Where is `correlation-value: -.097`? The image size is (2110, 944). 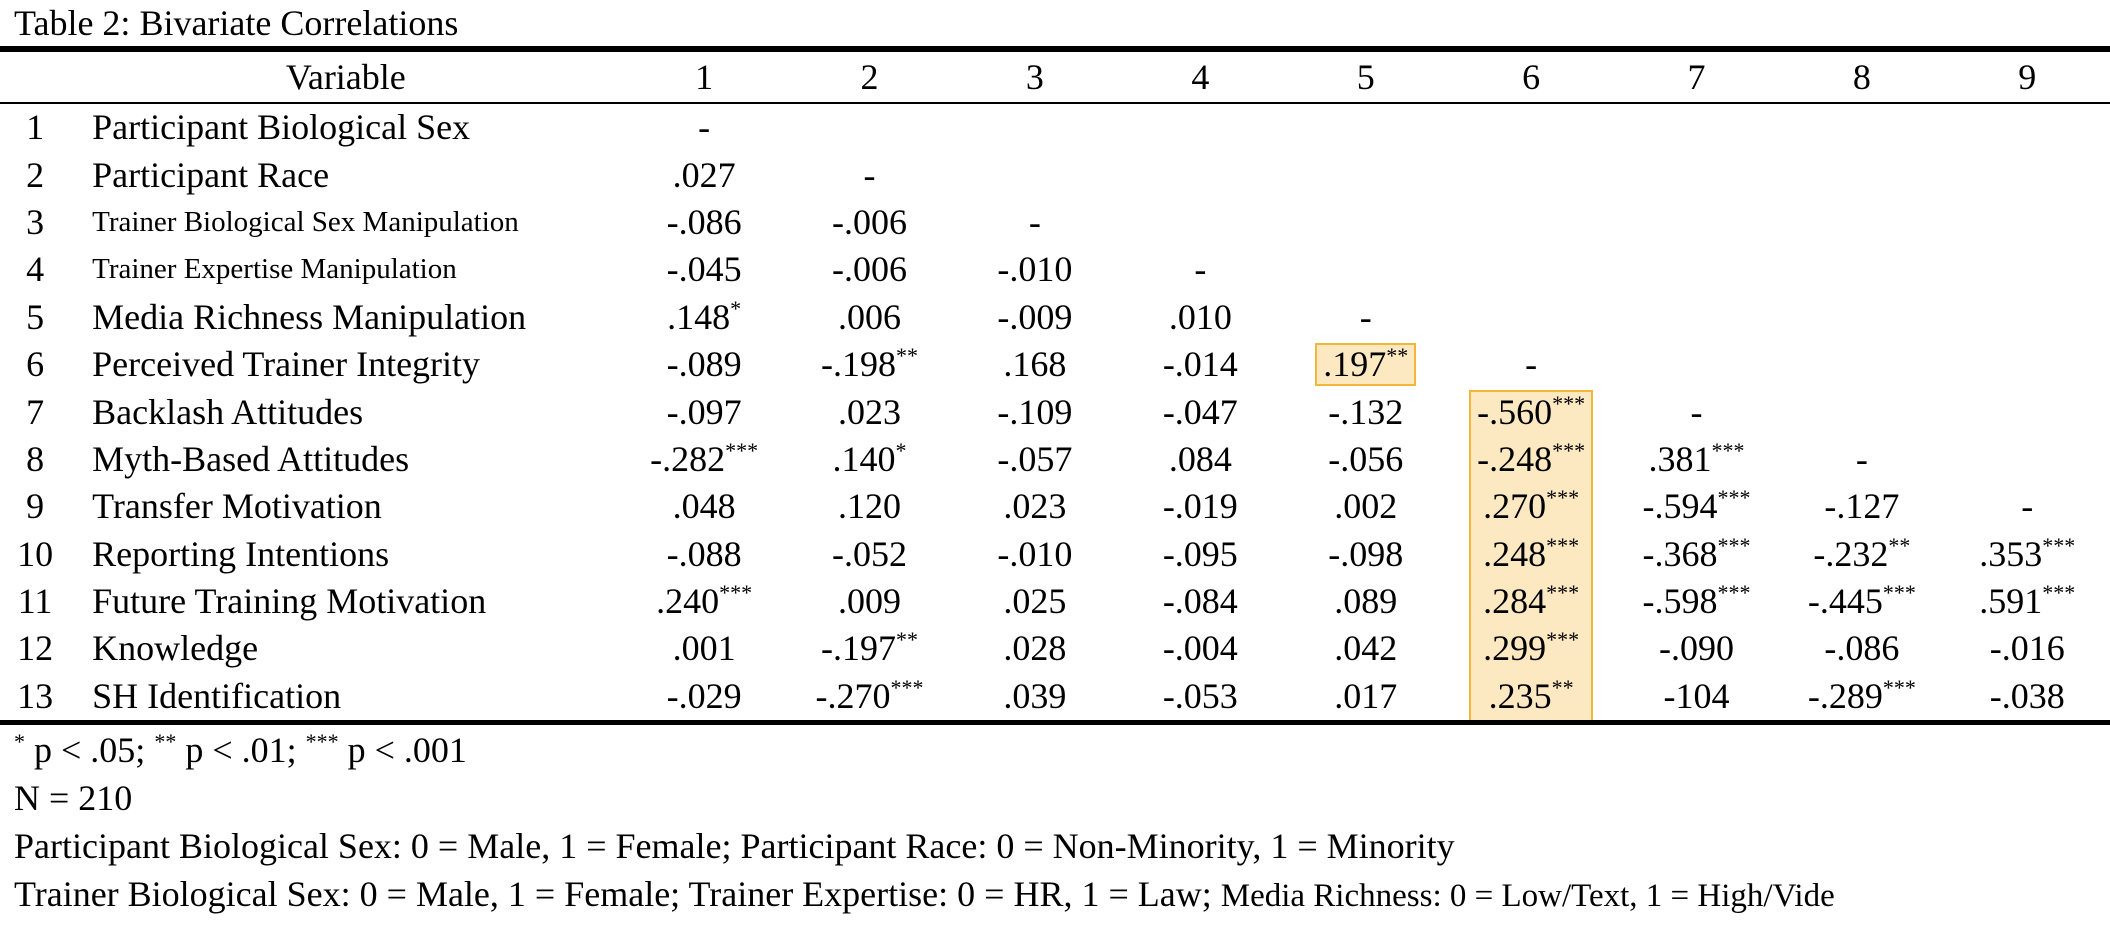
correlation-value: -.097 is located at coordinates (704, 412).